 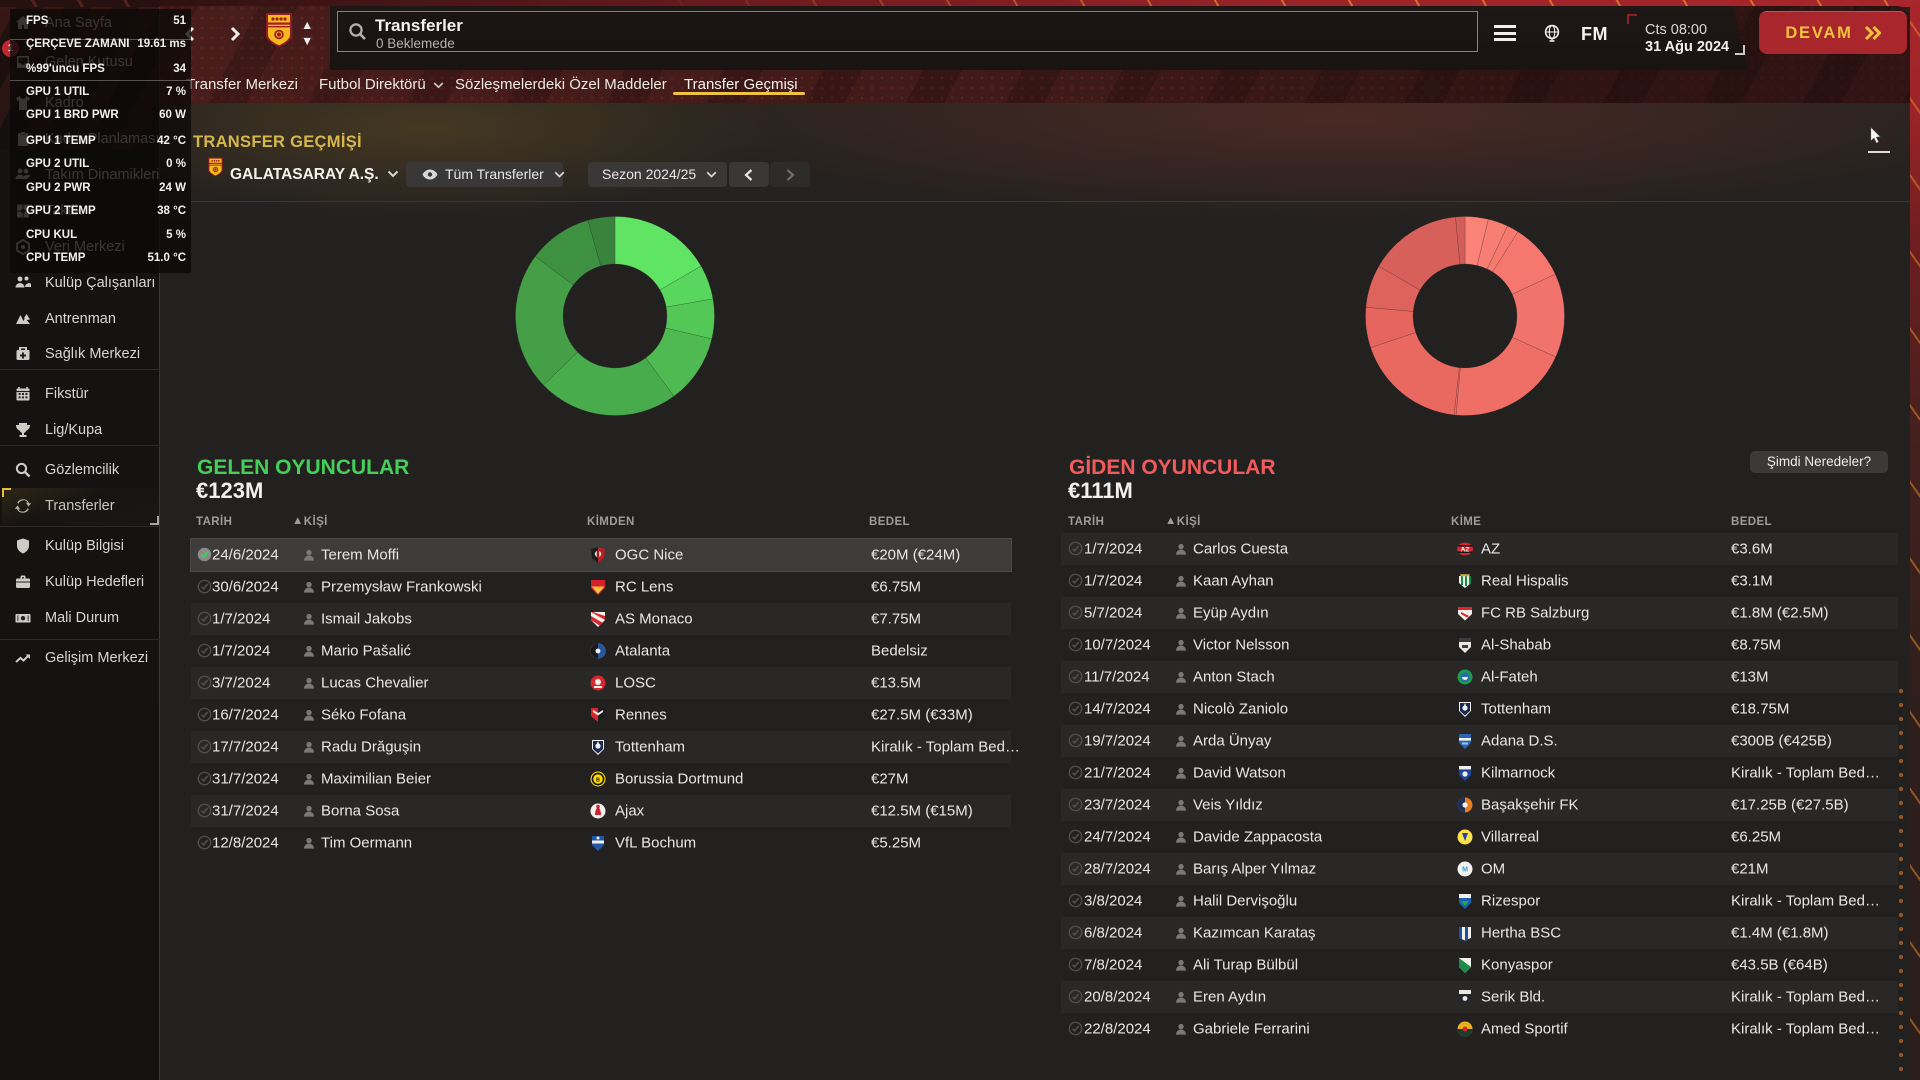 What do you see at coordinates (1465, 549) in the screenshot?
I see `svg-text: AZ` at bounding box center [1465, 549].